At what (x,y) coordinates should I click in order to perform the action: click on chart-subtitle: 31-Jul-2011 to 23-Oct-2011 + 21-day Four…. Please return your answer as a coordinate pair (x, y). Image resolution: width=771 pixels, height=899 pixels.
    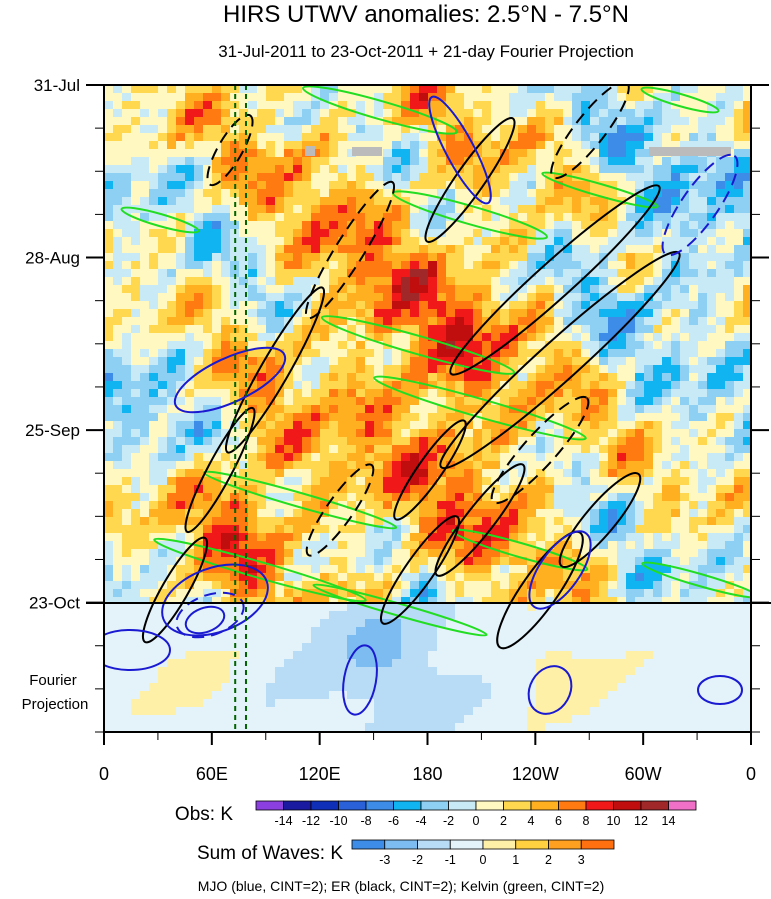
    Looking at the image, I should click on (426, 51).